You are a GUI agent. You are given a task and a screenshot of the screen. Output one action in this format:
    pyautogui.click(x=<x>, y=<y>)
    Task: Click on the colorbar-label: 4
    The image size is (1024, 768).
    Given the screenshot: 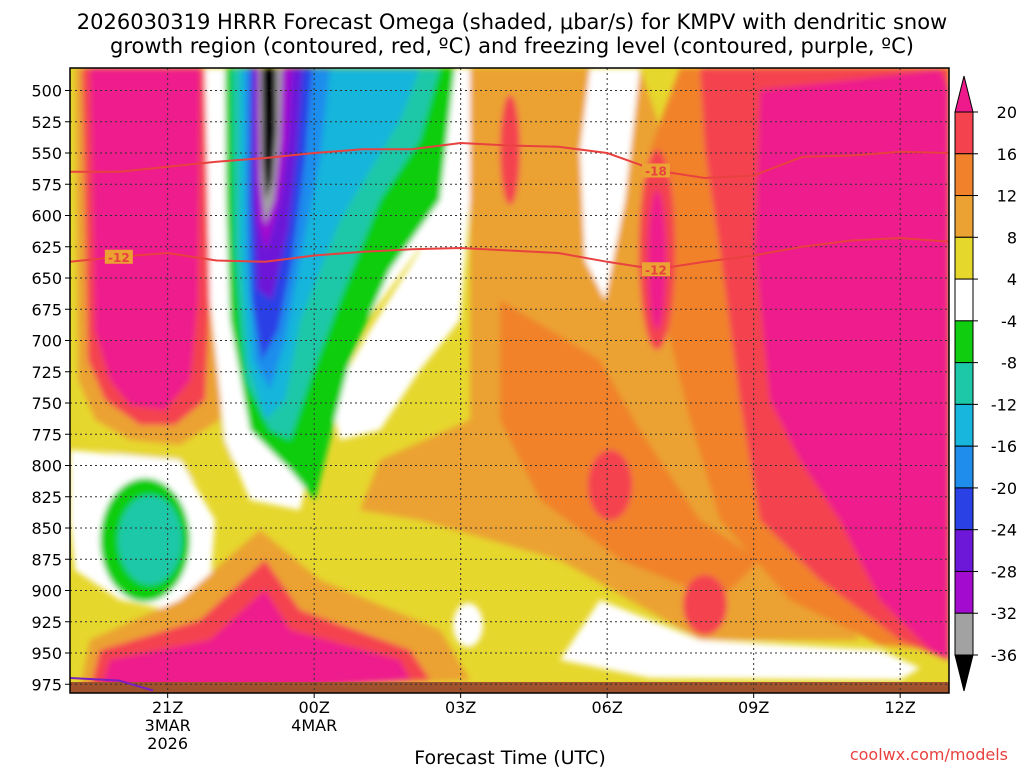 What is the action you would take?
    pyautogui.click(x=1012, y=279)
    